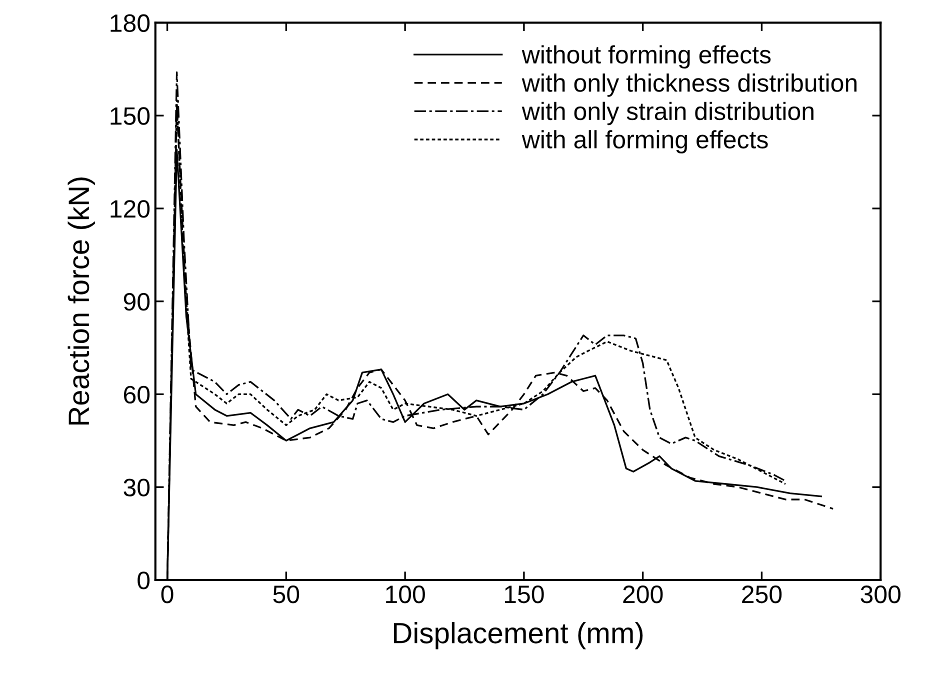 Image resolution: width=925 pixels, height=688 pixels. What do you see at coordinates (130, 116) in the screenshot?
I see `y-tick-label: 150` at bounding box center [130, 116].